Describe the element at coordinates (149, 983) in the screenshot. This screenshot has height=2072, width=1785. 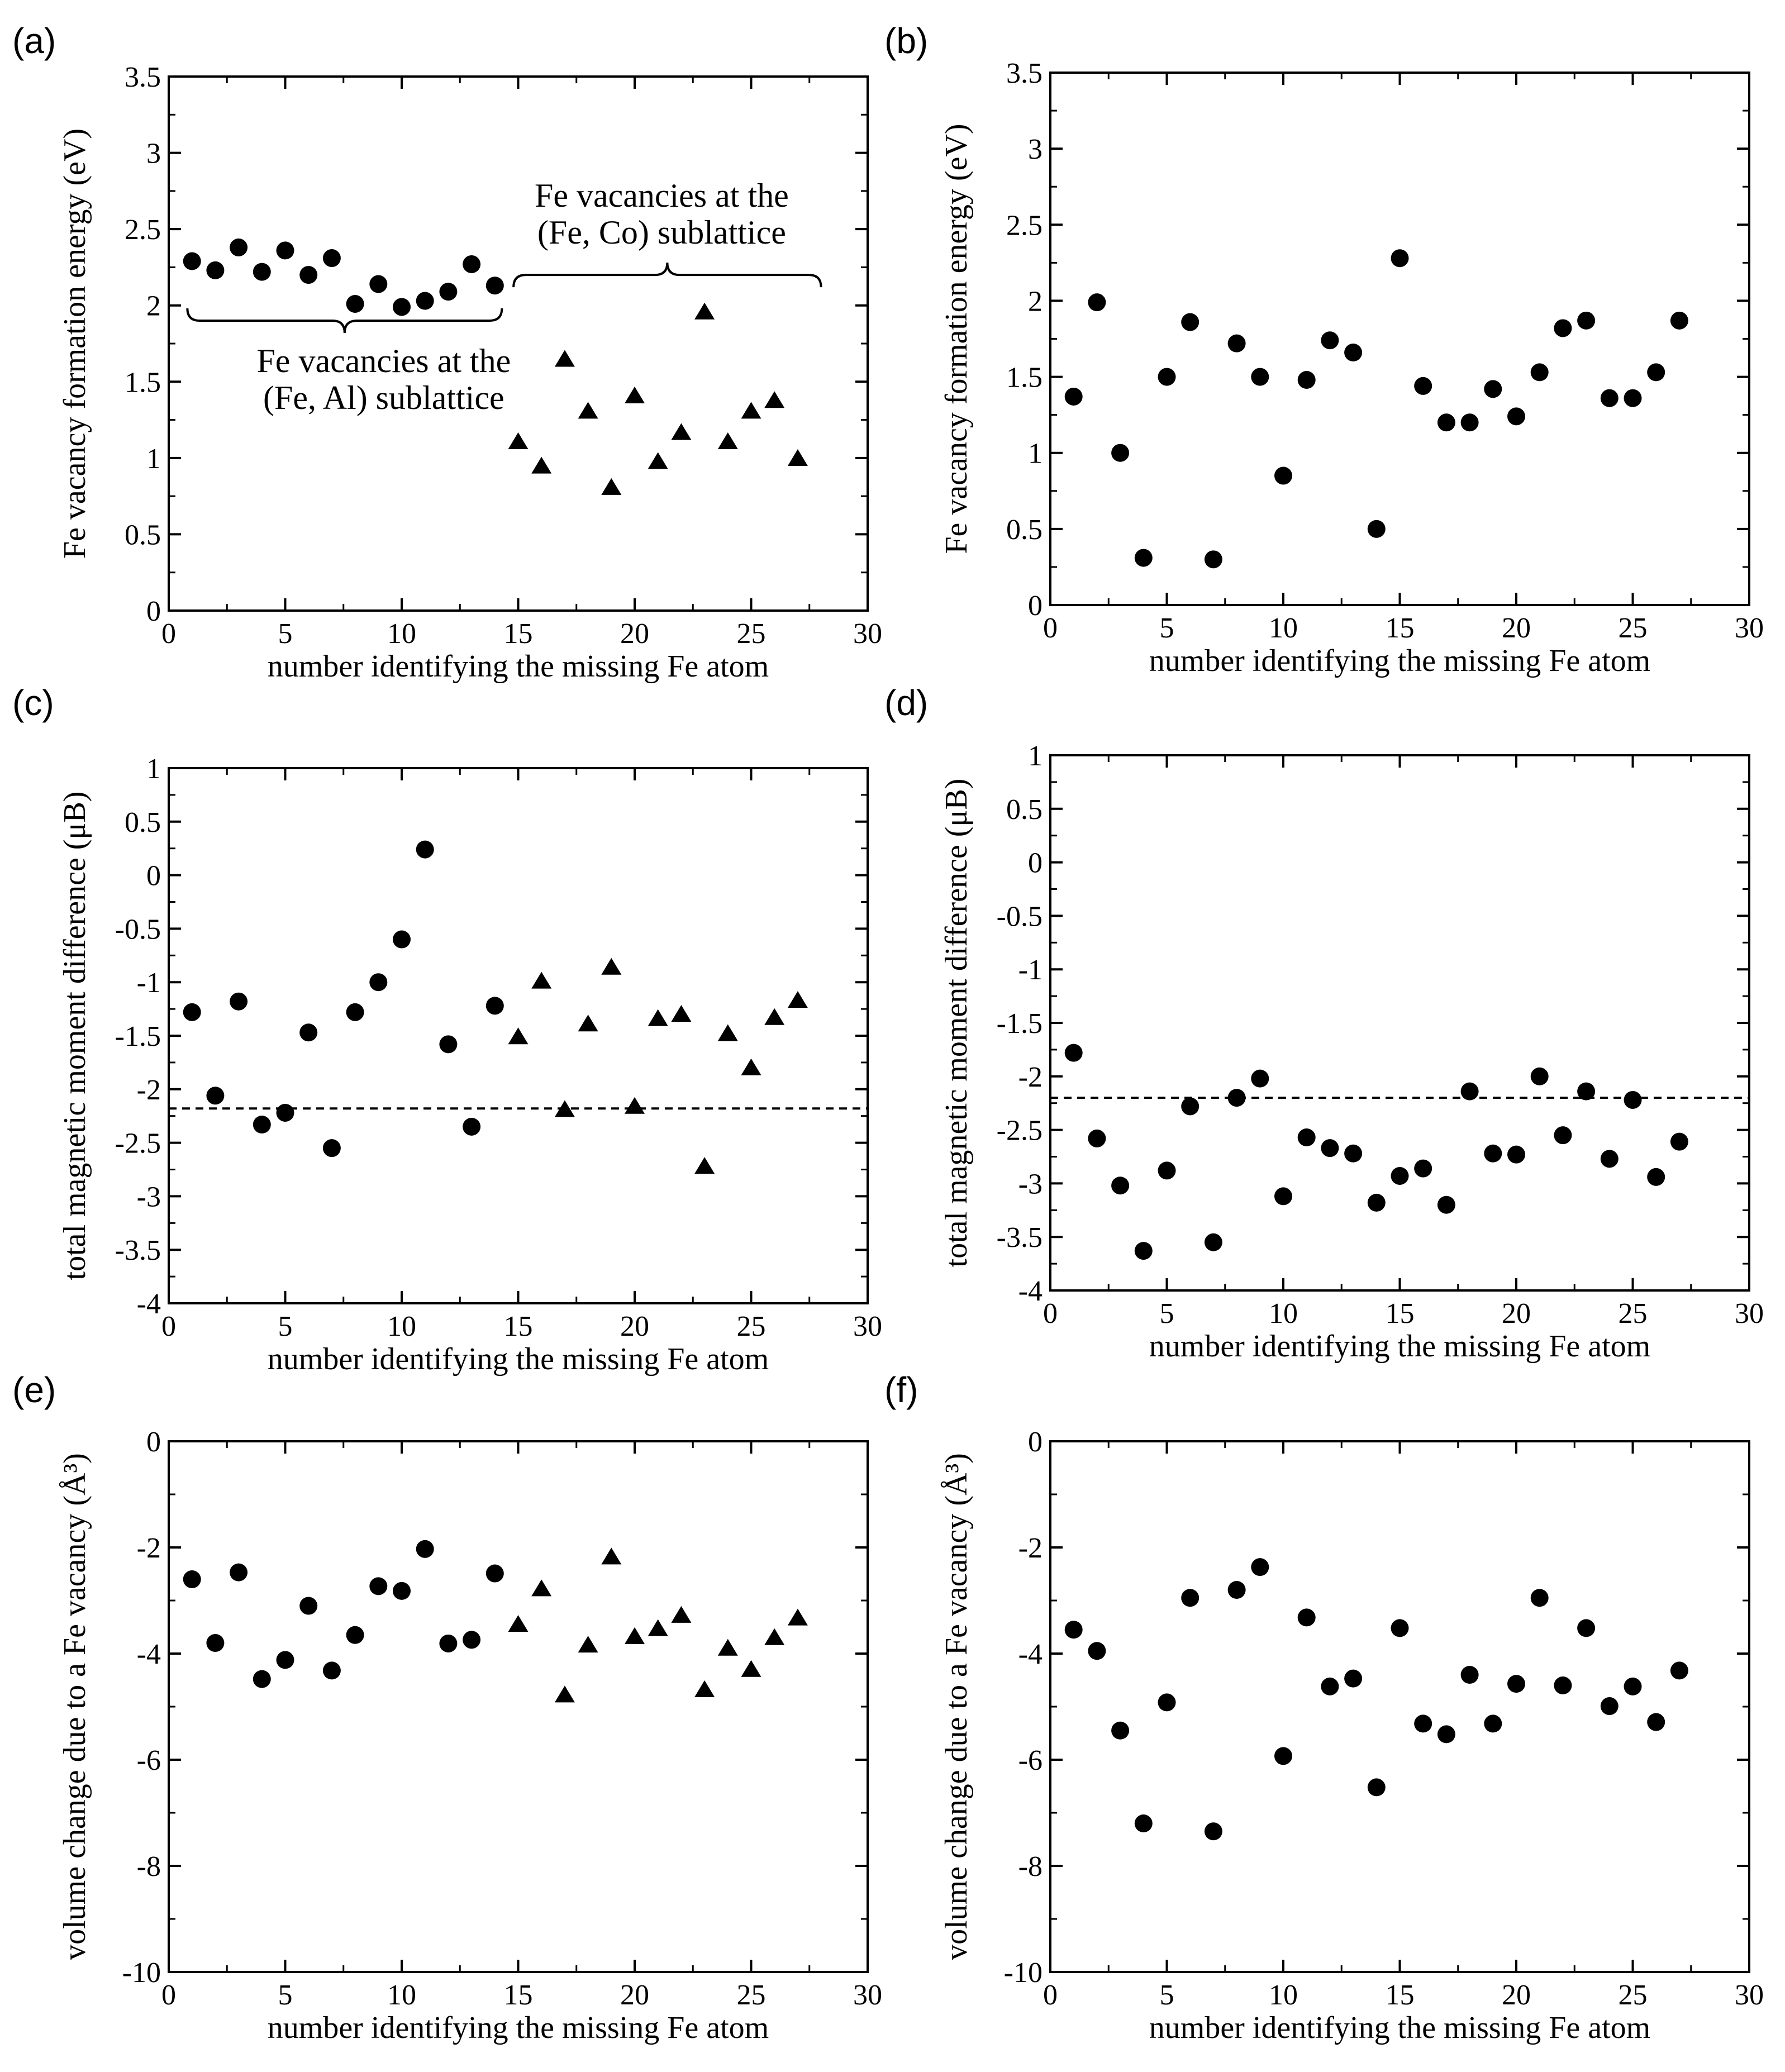
I see `y-tick-label: -1` at that location.